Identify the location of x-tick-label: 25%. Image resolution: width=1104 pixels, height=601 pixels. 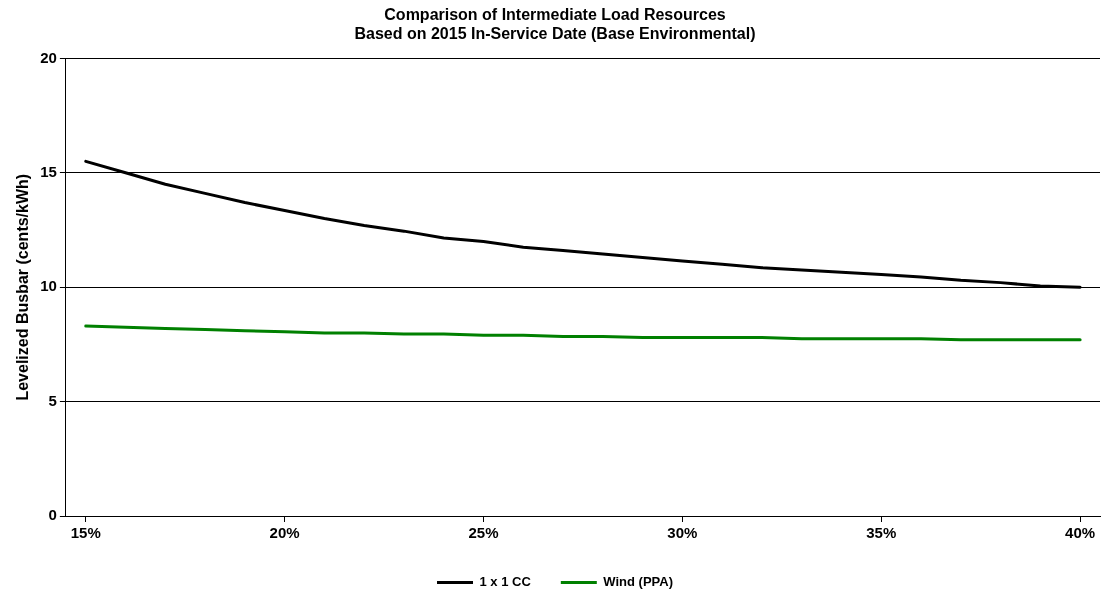
(483, 533).